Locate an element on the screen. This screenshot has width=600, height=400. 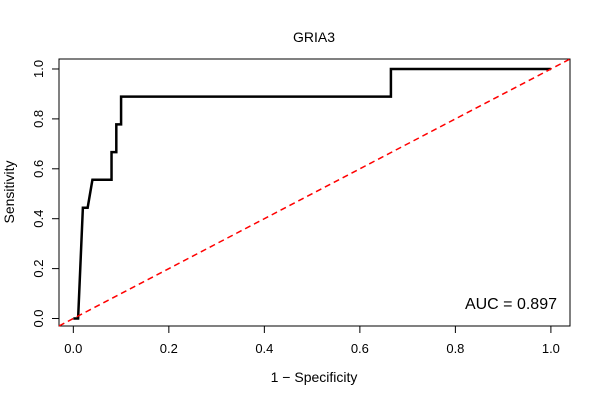
y-tick-label: 1.0 is located at coordinates (38, 69).